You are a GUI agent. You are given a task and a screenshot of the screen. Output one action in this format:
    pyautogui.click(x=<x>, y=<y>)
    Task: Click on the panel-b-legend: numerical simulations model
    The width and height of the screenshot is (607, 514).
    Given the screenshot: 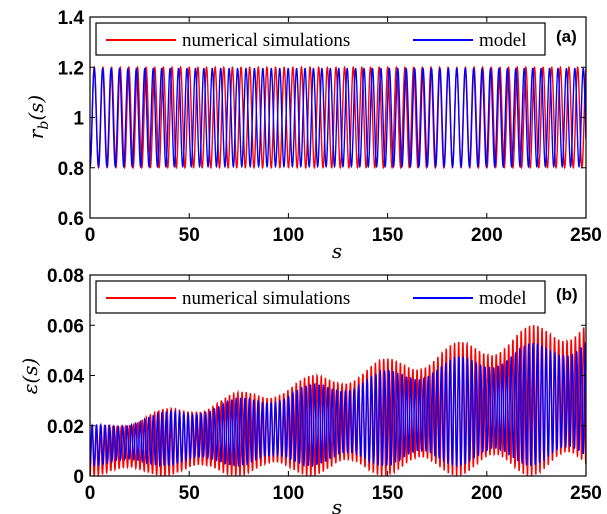 What is the action you would take?
    pyautogui.click(x=320, y=297)
    